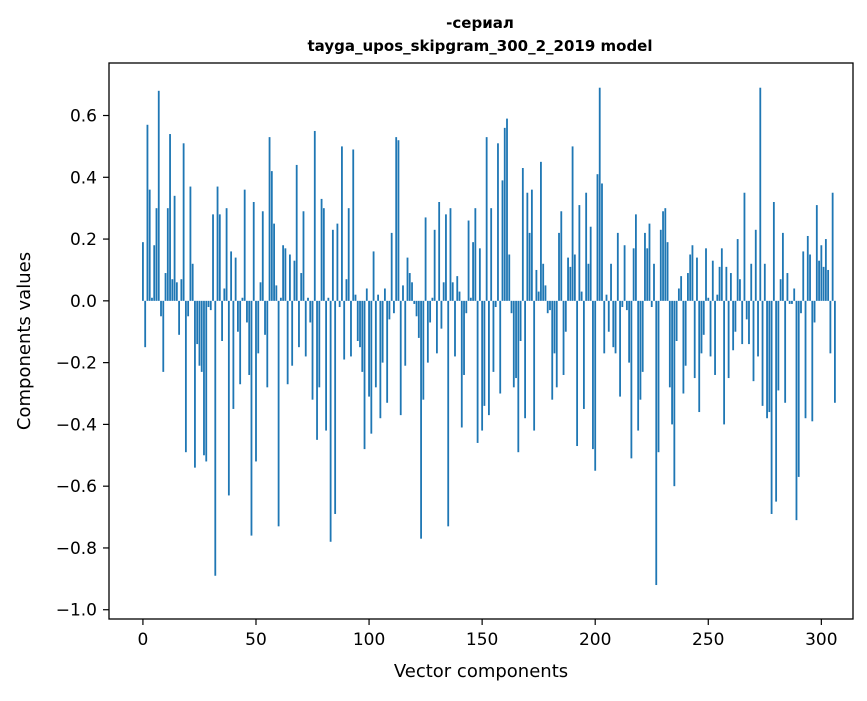  I want to click on x-axis-label: Vector components, so click(481, 671).